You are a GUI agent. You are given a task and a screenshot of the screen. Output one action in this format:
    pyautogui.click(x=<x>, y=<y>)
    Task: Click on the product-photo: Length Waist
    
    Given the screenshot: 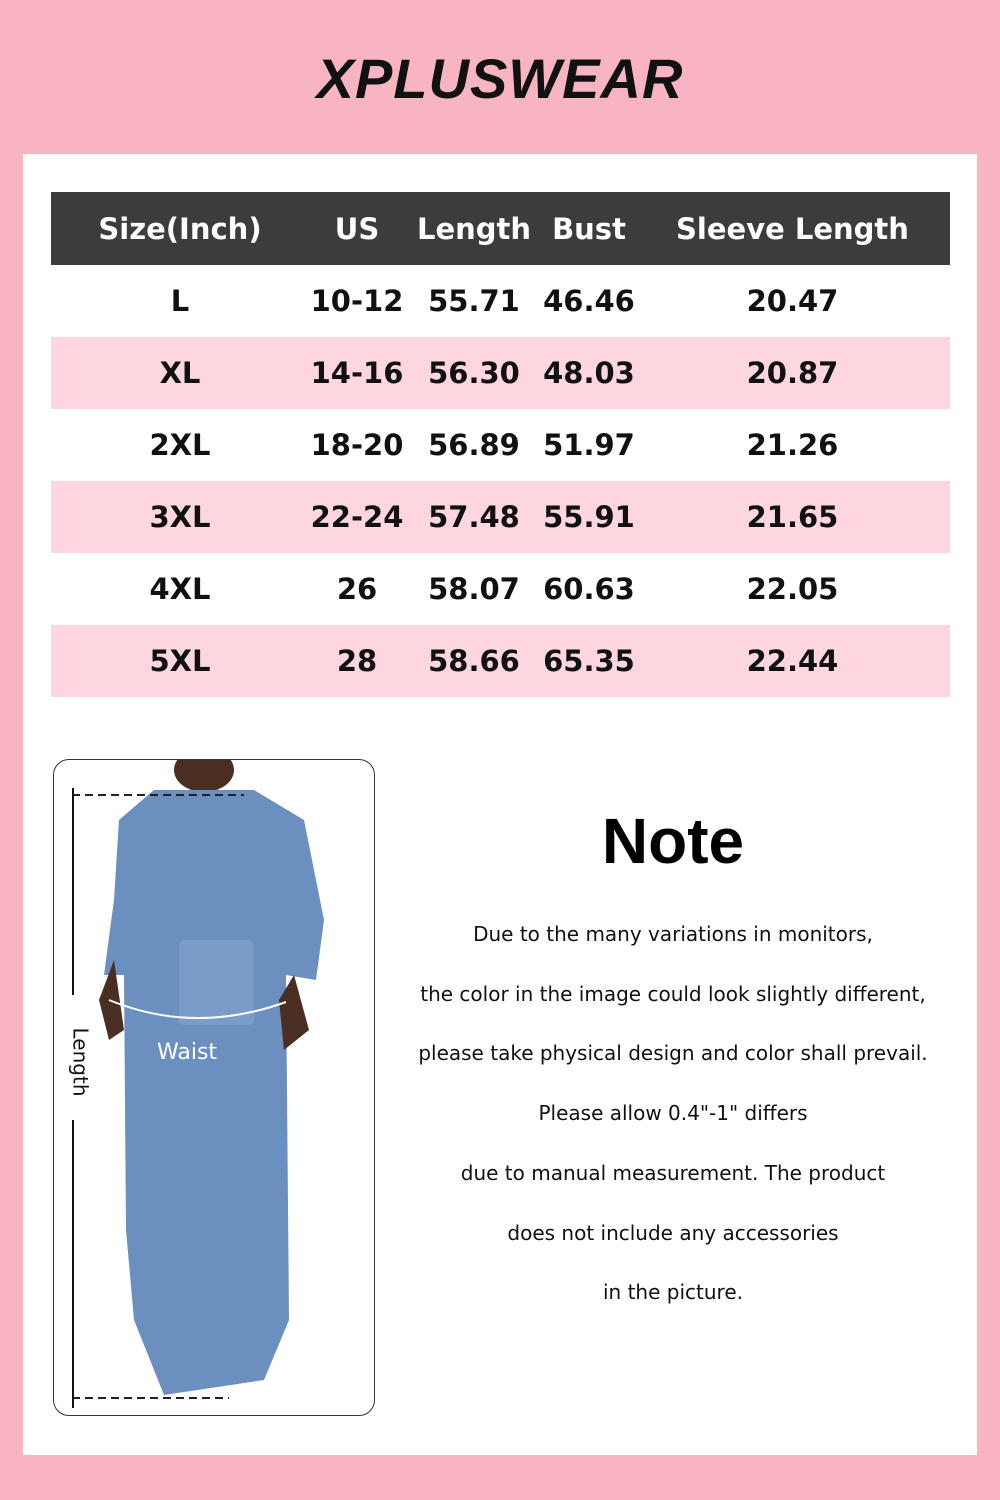 What is the action you would take?
    pyautogui.click(x=214, y=1087)
    